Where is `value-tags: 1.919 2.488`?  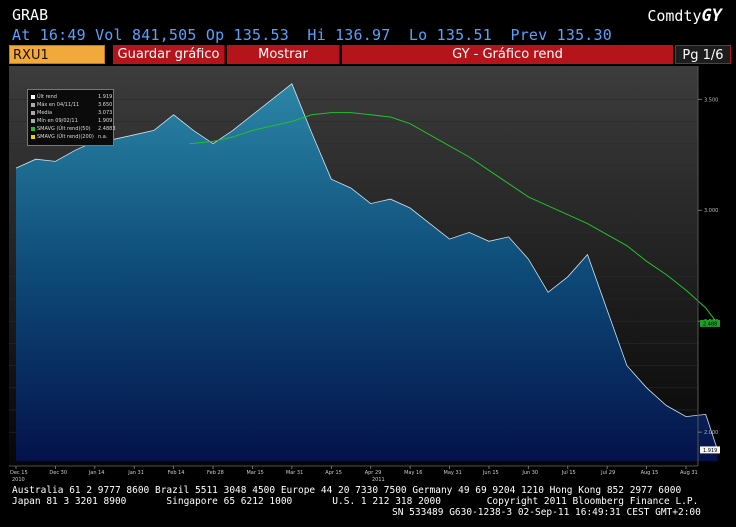
value-tags: 1.919 2.488 is located at coordinates (710, 386).